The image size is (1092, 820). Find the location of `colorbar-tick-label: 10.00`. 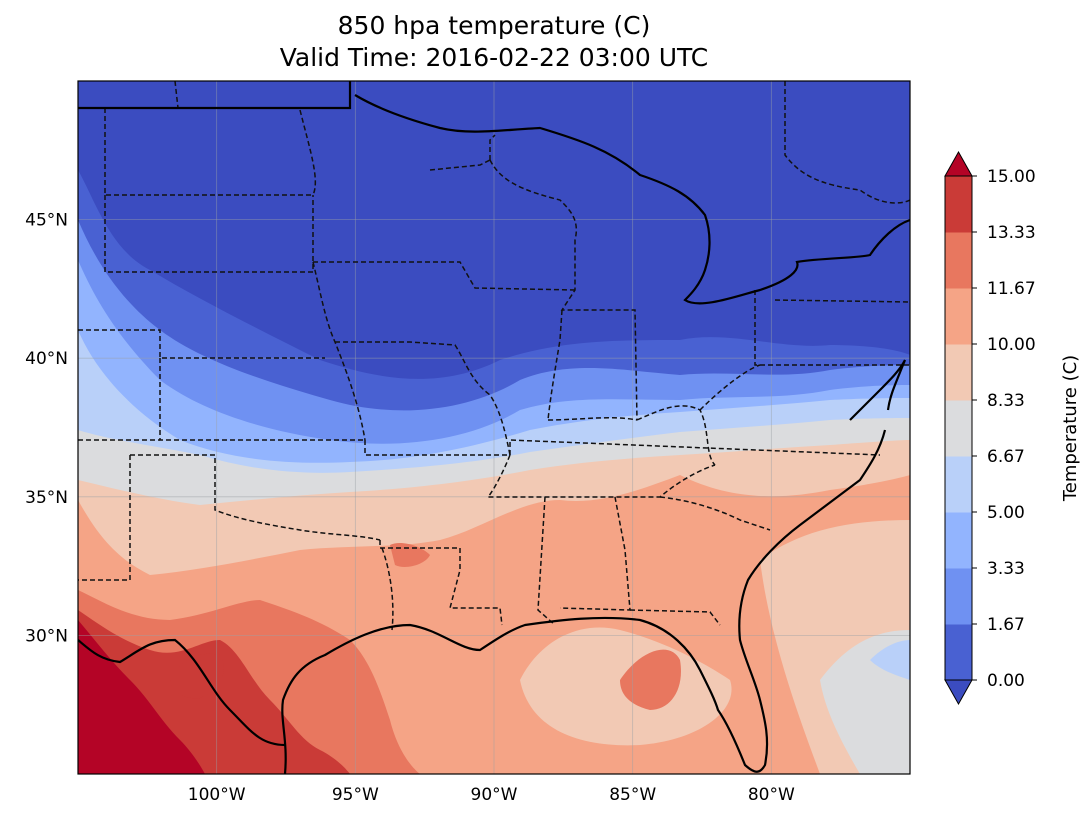

colorbar-tick-label: 10.00 is located at coordinates (1011, 345).